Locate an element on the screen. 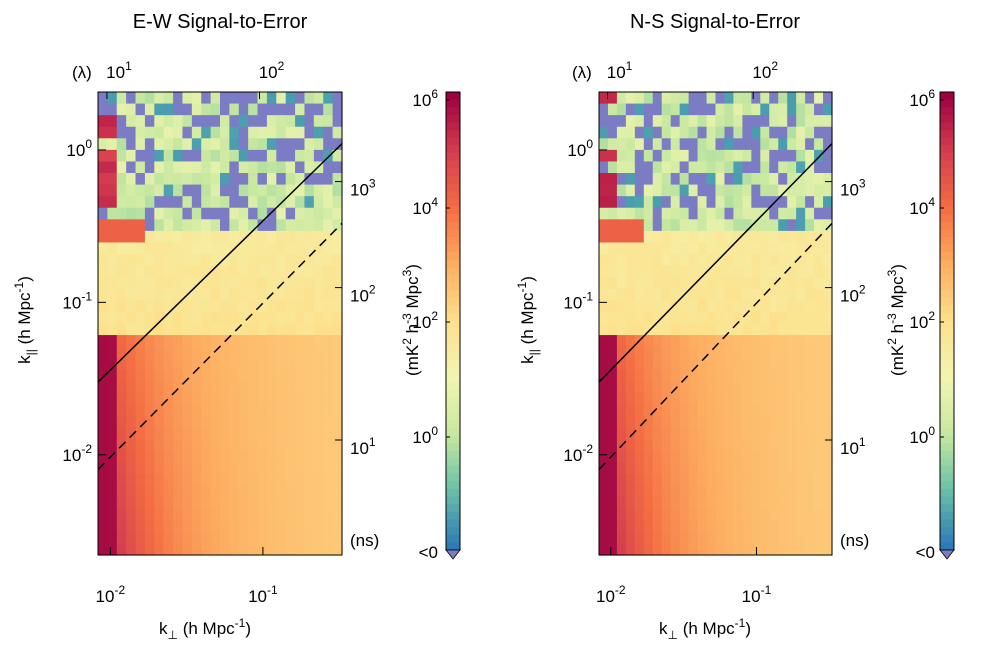  x-axis-label: k⊥ (h Mpc-1) is located at coordinates (705, 629).